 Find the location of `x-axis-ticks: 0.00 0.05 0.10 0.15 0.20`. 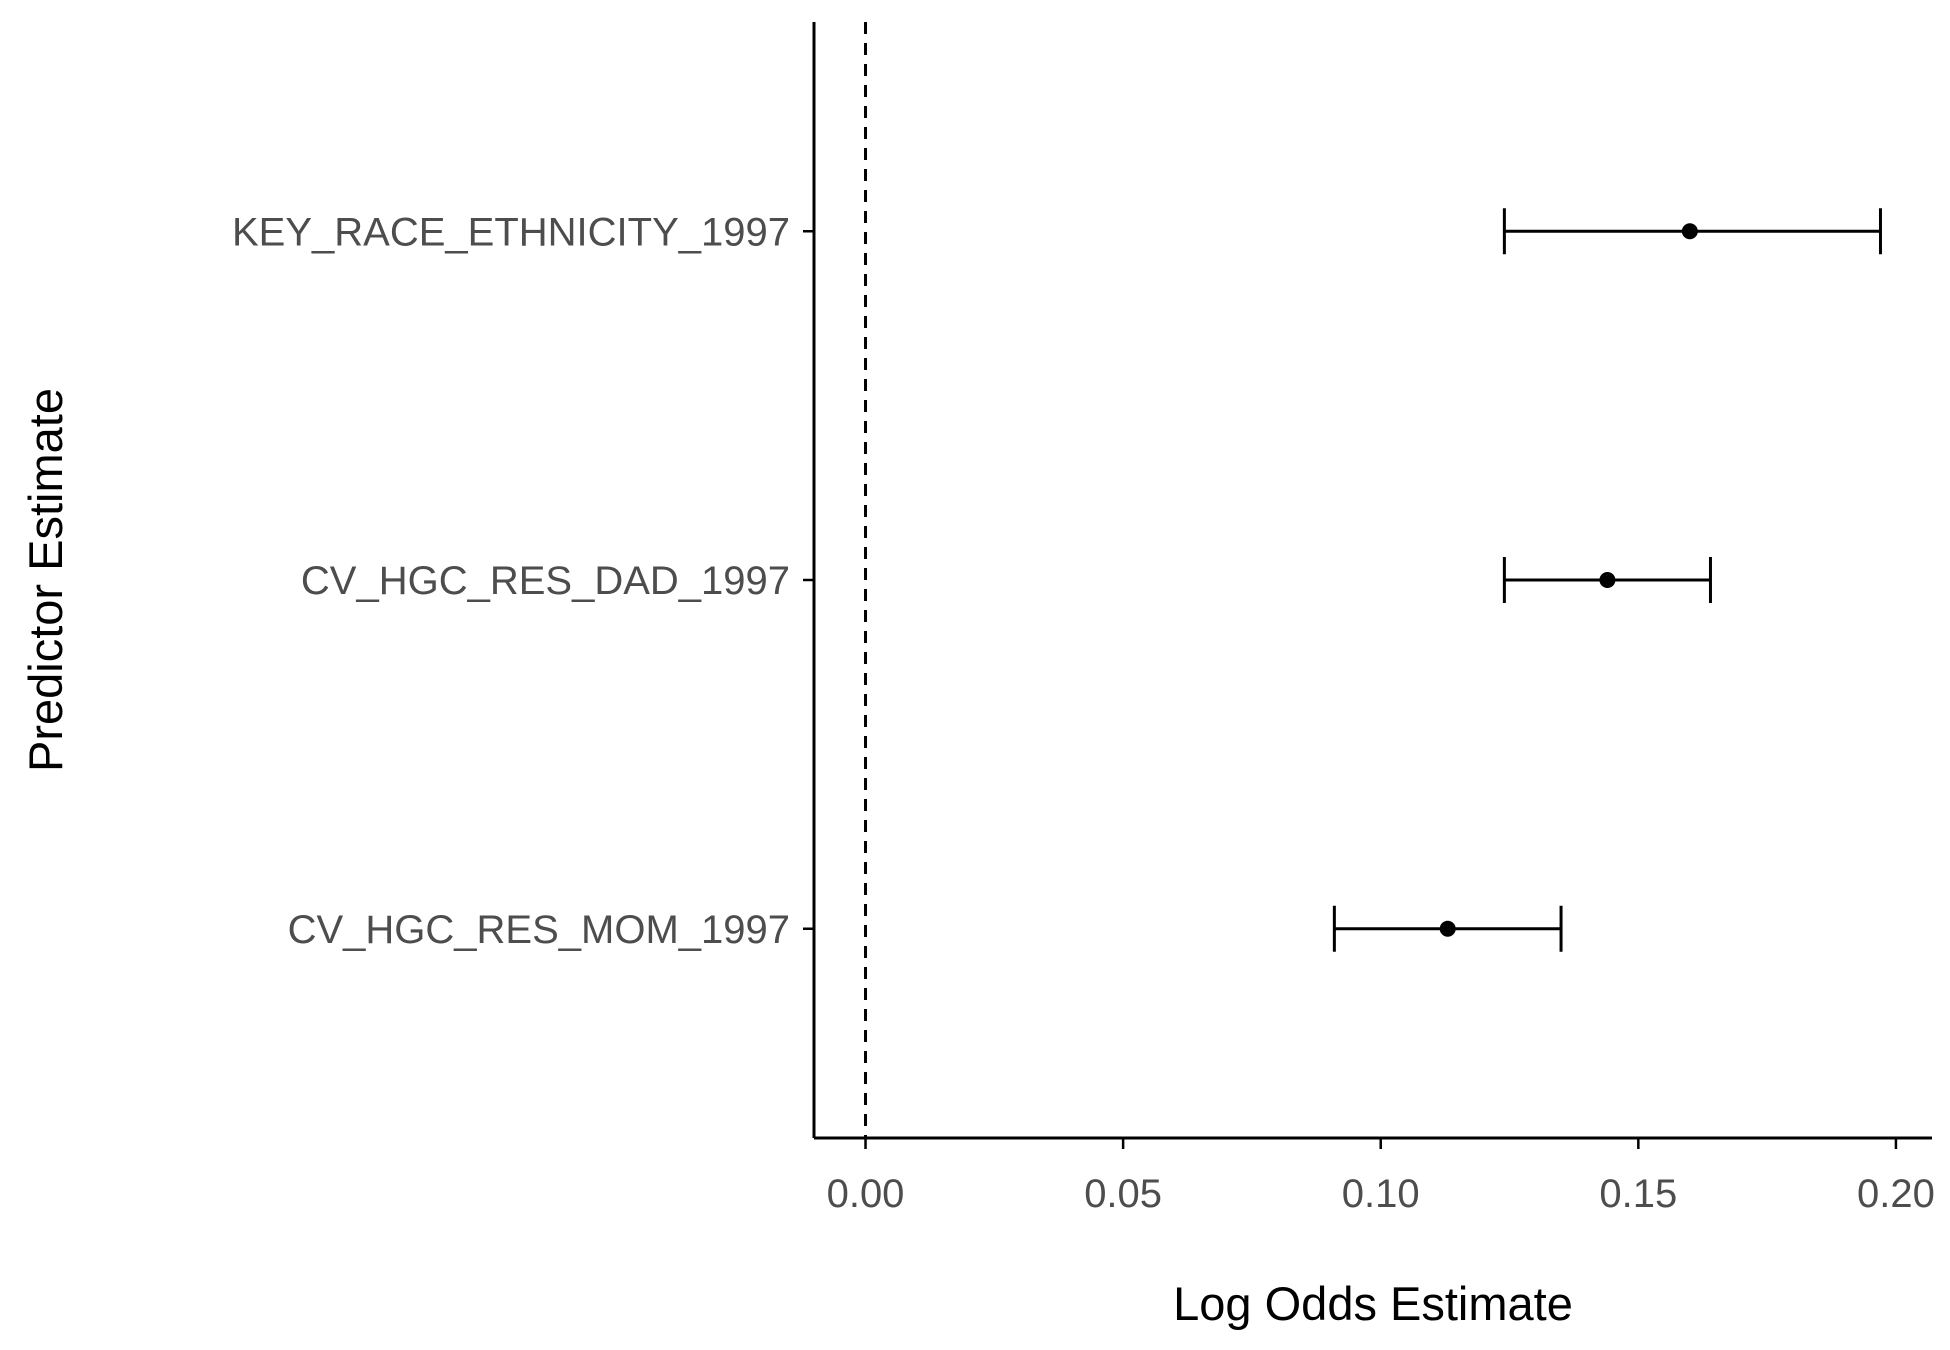

x-axis-ticks: 0.00 0.05 0.10 0.15 0.20 is located at coordinates (1381, 1177).